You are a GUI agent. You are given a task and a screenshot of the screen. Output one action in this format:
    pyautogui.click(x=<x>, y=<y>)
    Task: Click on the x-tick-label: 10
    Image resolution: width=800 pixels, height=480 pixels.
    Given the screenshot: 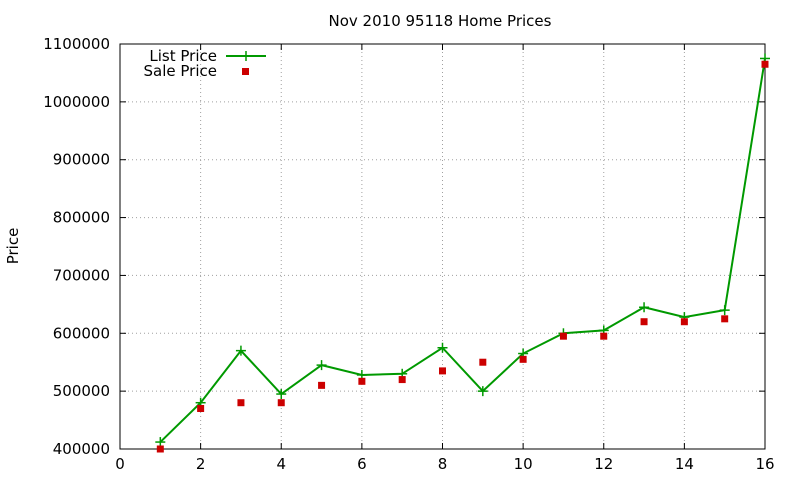 What is the action you would take?
    pyautogui.click(x=523, y=464)
    